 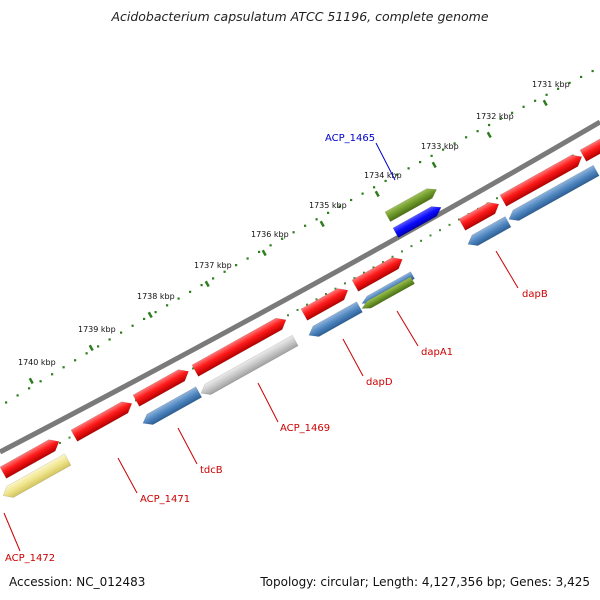 I want to click on tick-label: 1733 kbp, so click(x=440, y=146).